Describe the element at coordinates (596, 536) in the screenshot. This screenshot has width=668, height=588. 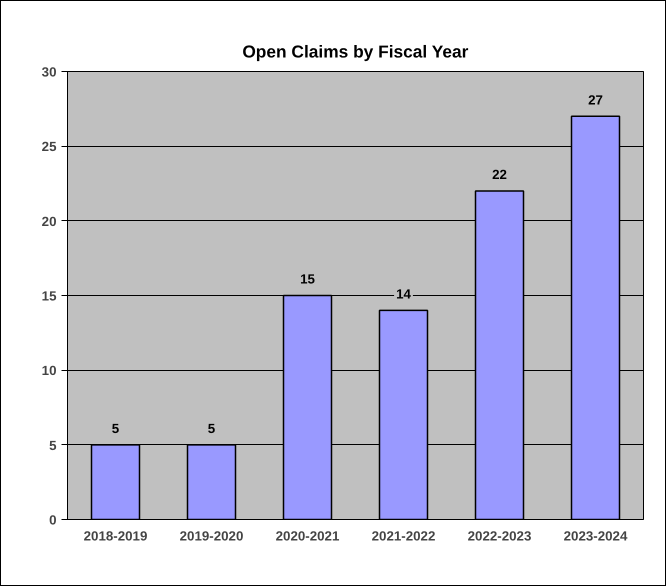
I see `x-tick-label: 2023-2024` at that location.